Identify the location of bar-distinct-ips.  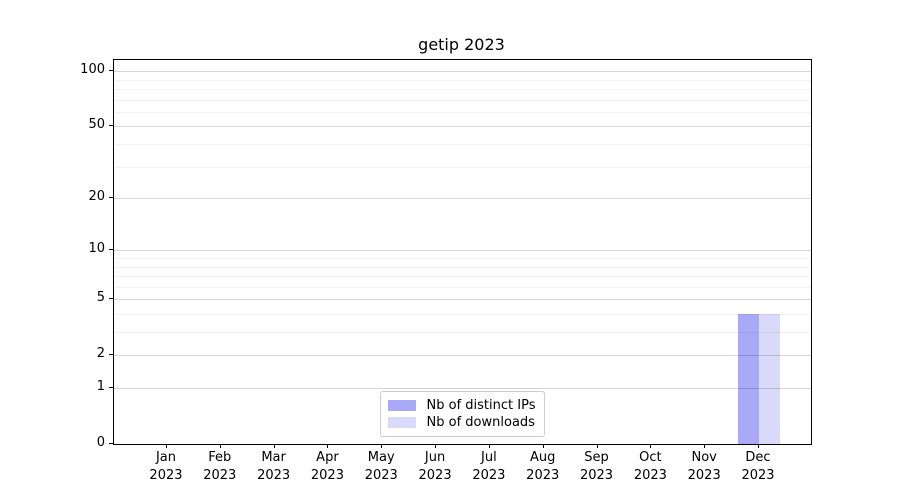
(748, 379).